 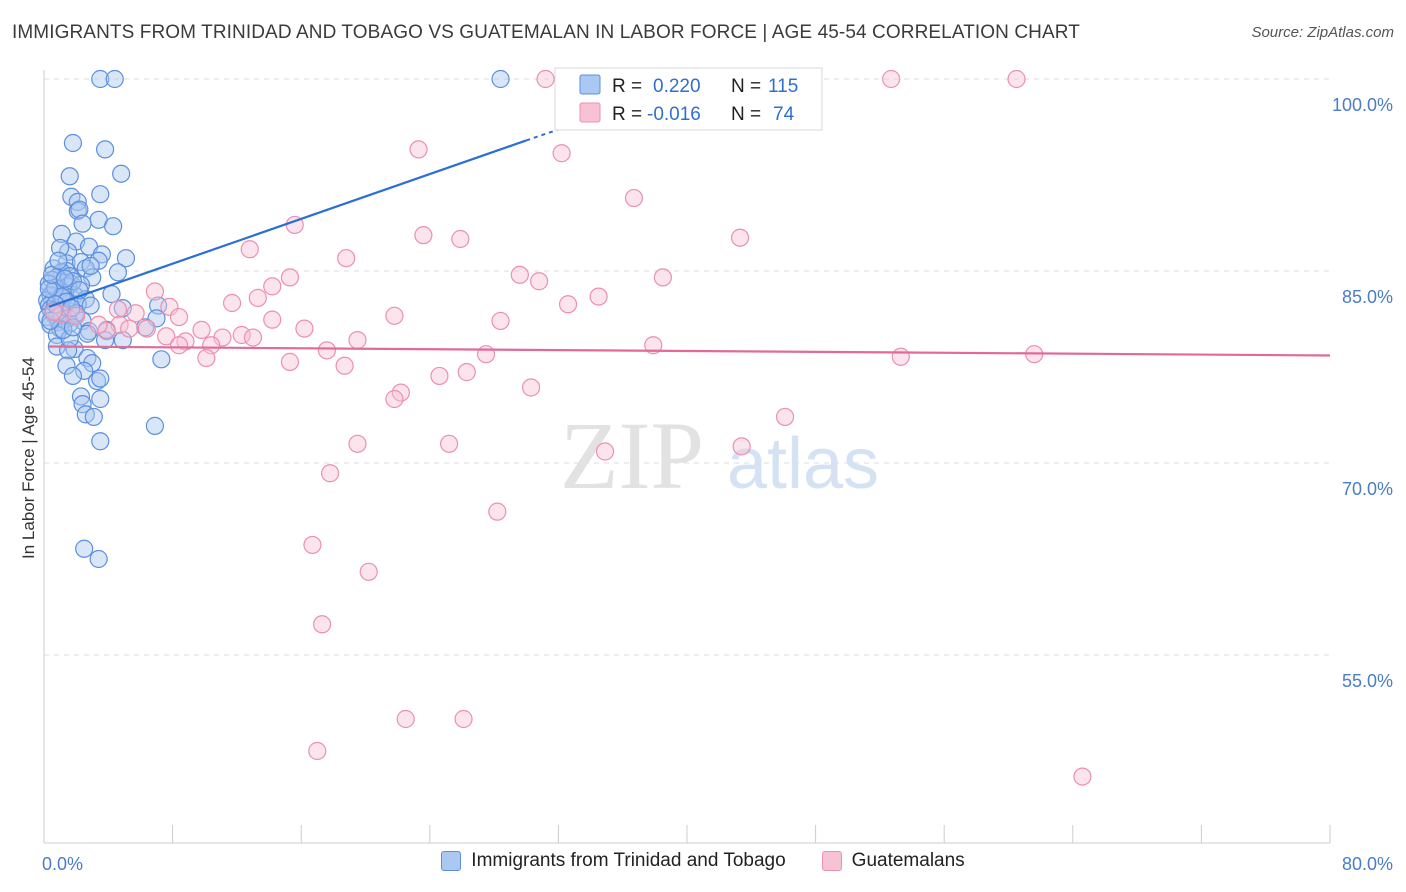 What do you see at coordinates (689, 351) in the screenshot?
I see `guatemalan-trend-line` at bounding box center [689, 351].